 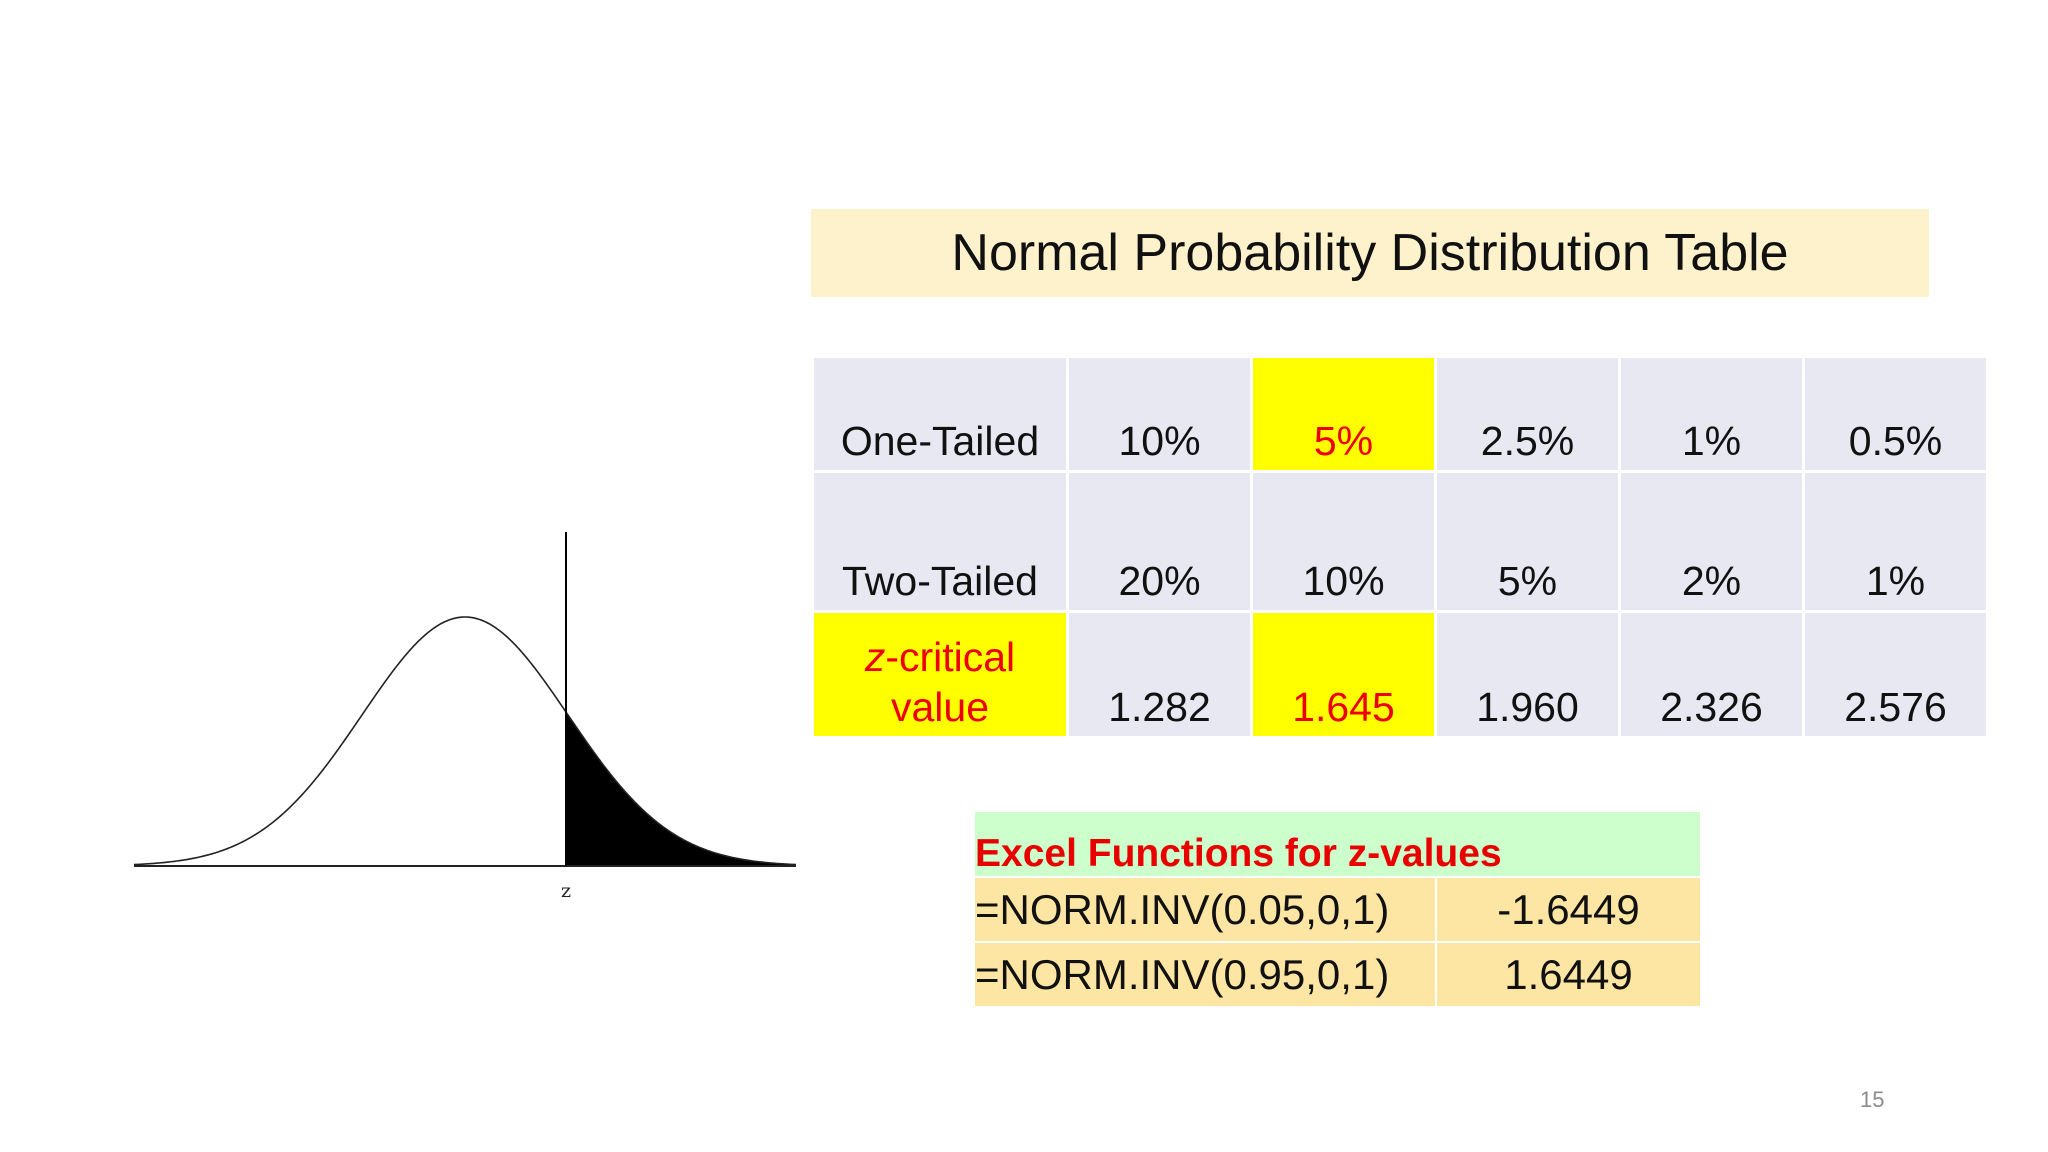 I want to click on table-cell: 2%, so click(x=1711, y=541).